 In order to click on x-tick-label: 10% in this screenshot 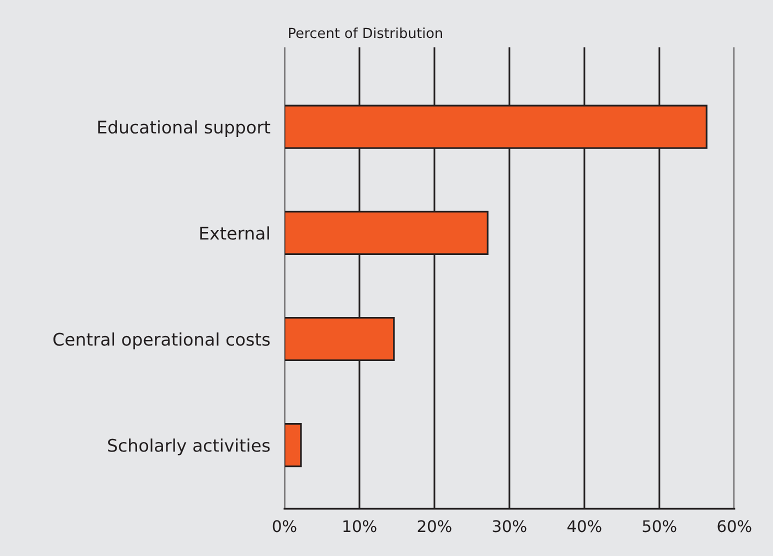, I will do `click(359, 526)`.